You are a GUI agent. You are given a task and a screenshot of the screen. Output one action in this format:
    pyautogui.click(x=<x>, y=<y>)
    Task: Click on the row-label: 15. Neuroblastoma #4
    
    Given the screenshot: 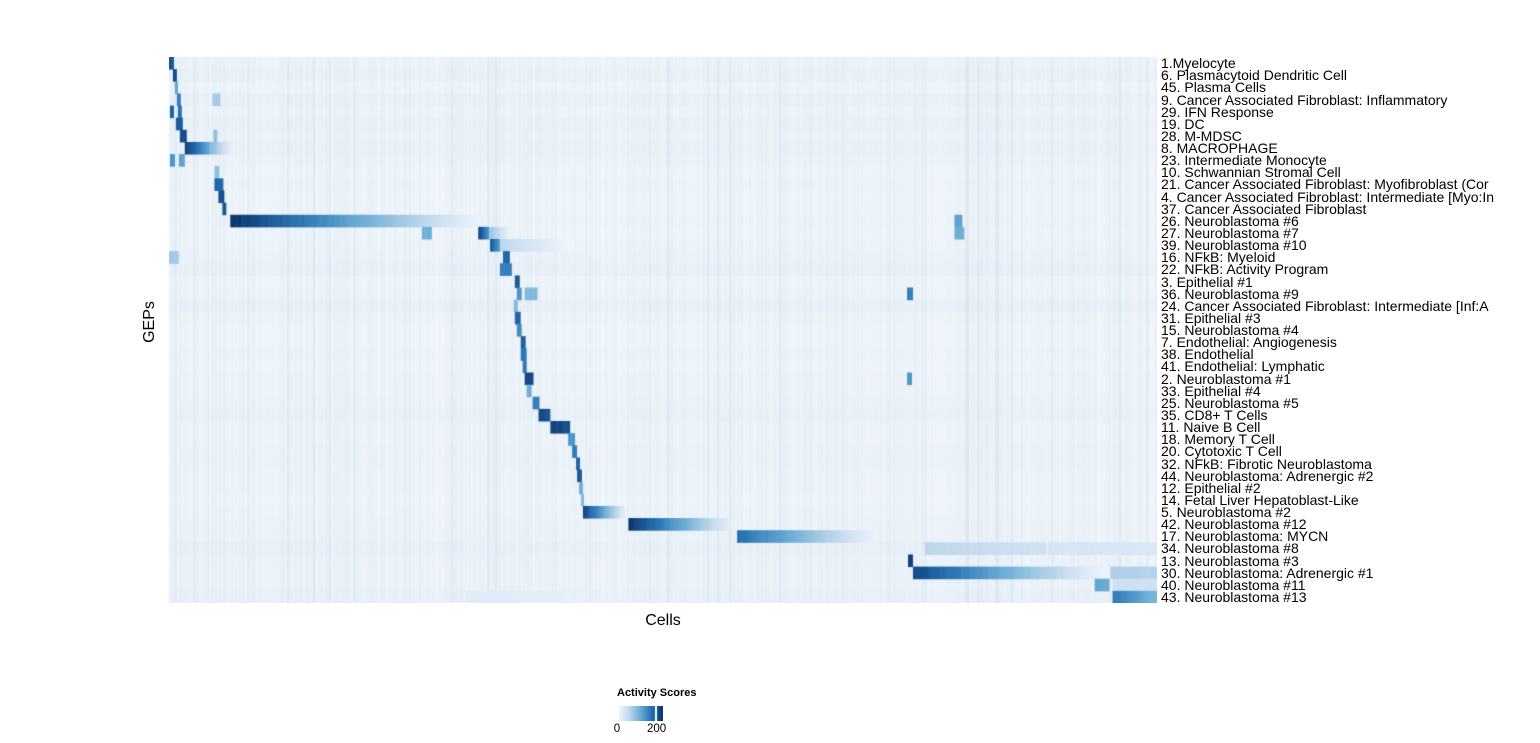 What is the action you would take?
    pyautogui.click(x=1230, y=330)
    